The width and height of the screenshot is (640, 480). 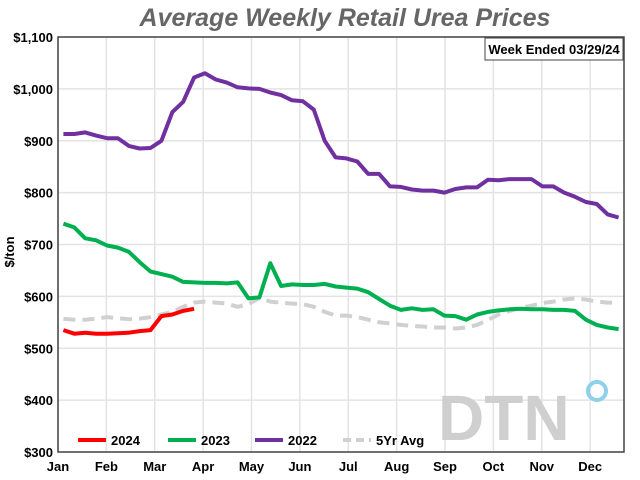 I want to click on y-ticks: $300 $400 $500 $600 $700 $800 $900 $1,000 $1,100, so click(x=33, y=245).